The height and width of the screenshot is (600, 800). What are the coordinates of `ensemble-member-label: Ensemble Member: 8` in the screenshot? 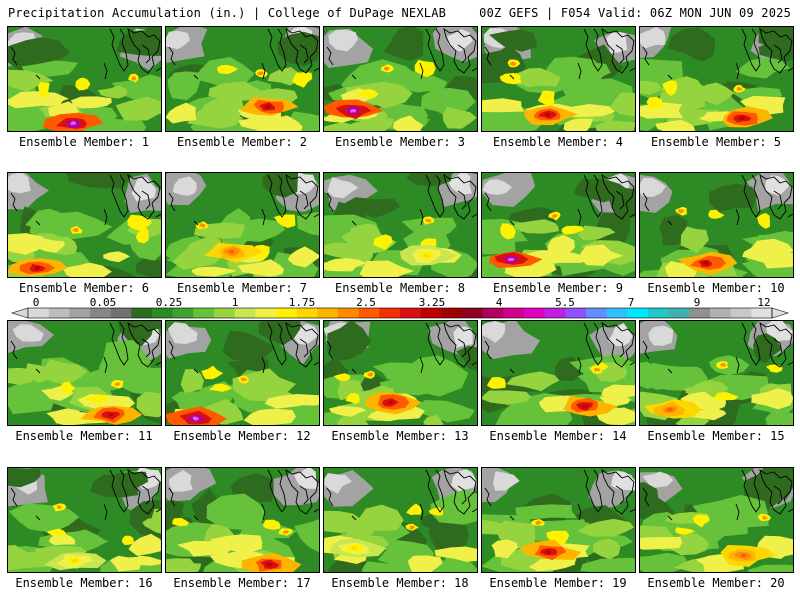 It's located at (400, 288).